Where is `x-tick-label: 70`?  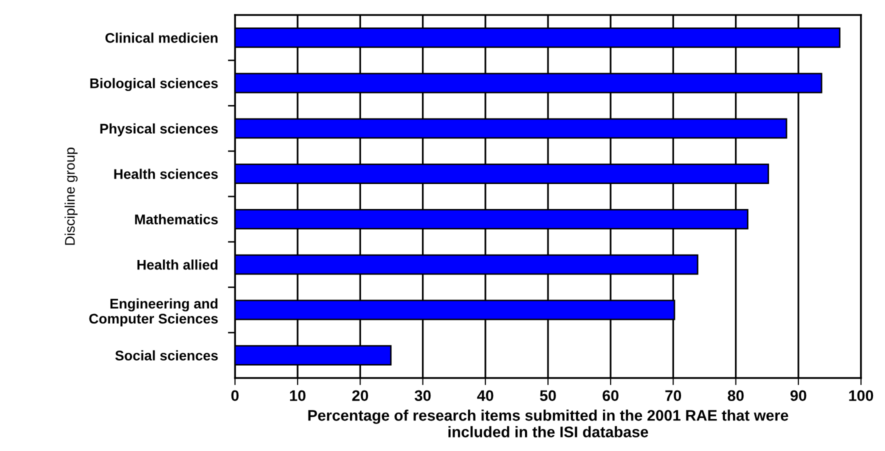 x-tick-label: 70 is located at coordinates (673, 396).